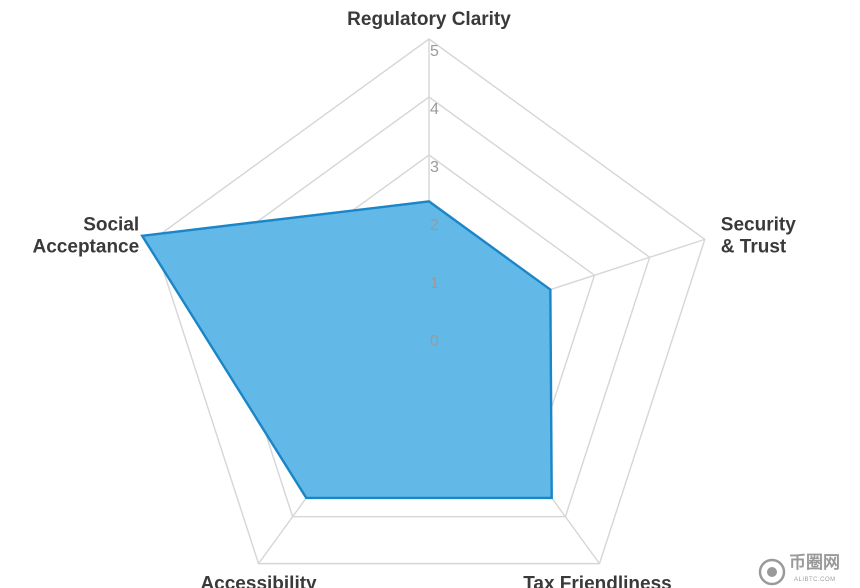  I want to click on tick-label: 4, so click(434, 109).